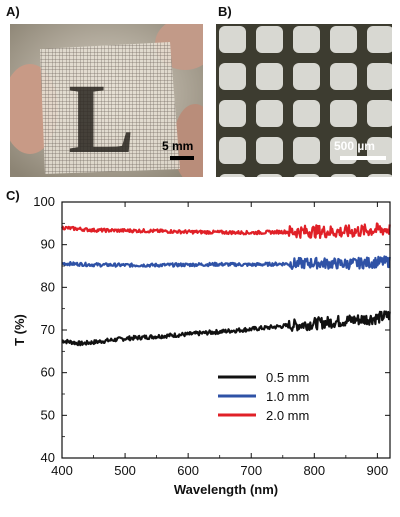  I want to click on grid-film-image: L, so click(106, 100).